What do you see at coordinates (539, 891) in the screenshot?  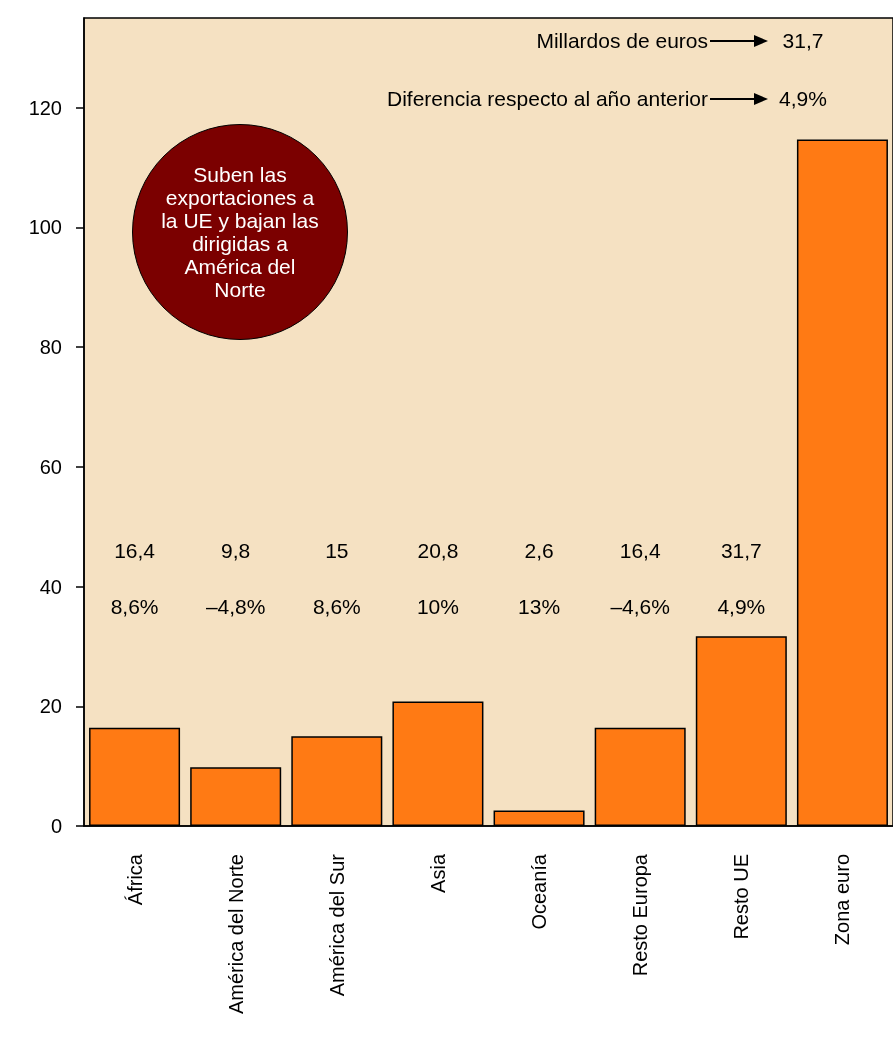 I see `x-tick-label: Oceanía` at bounding box center [539, 891].